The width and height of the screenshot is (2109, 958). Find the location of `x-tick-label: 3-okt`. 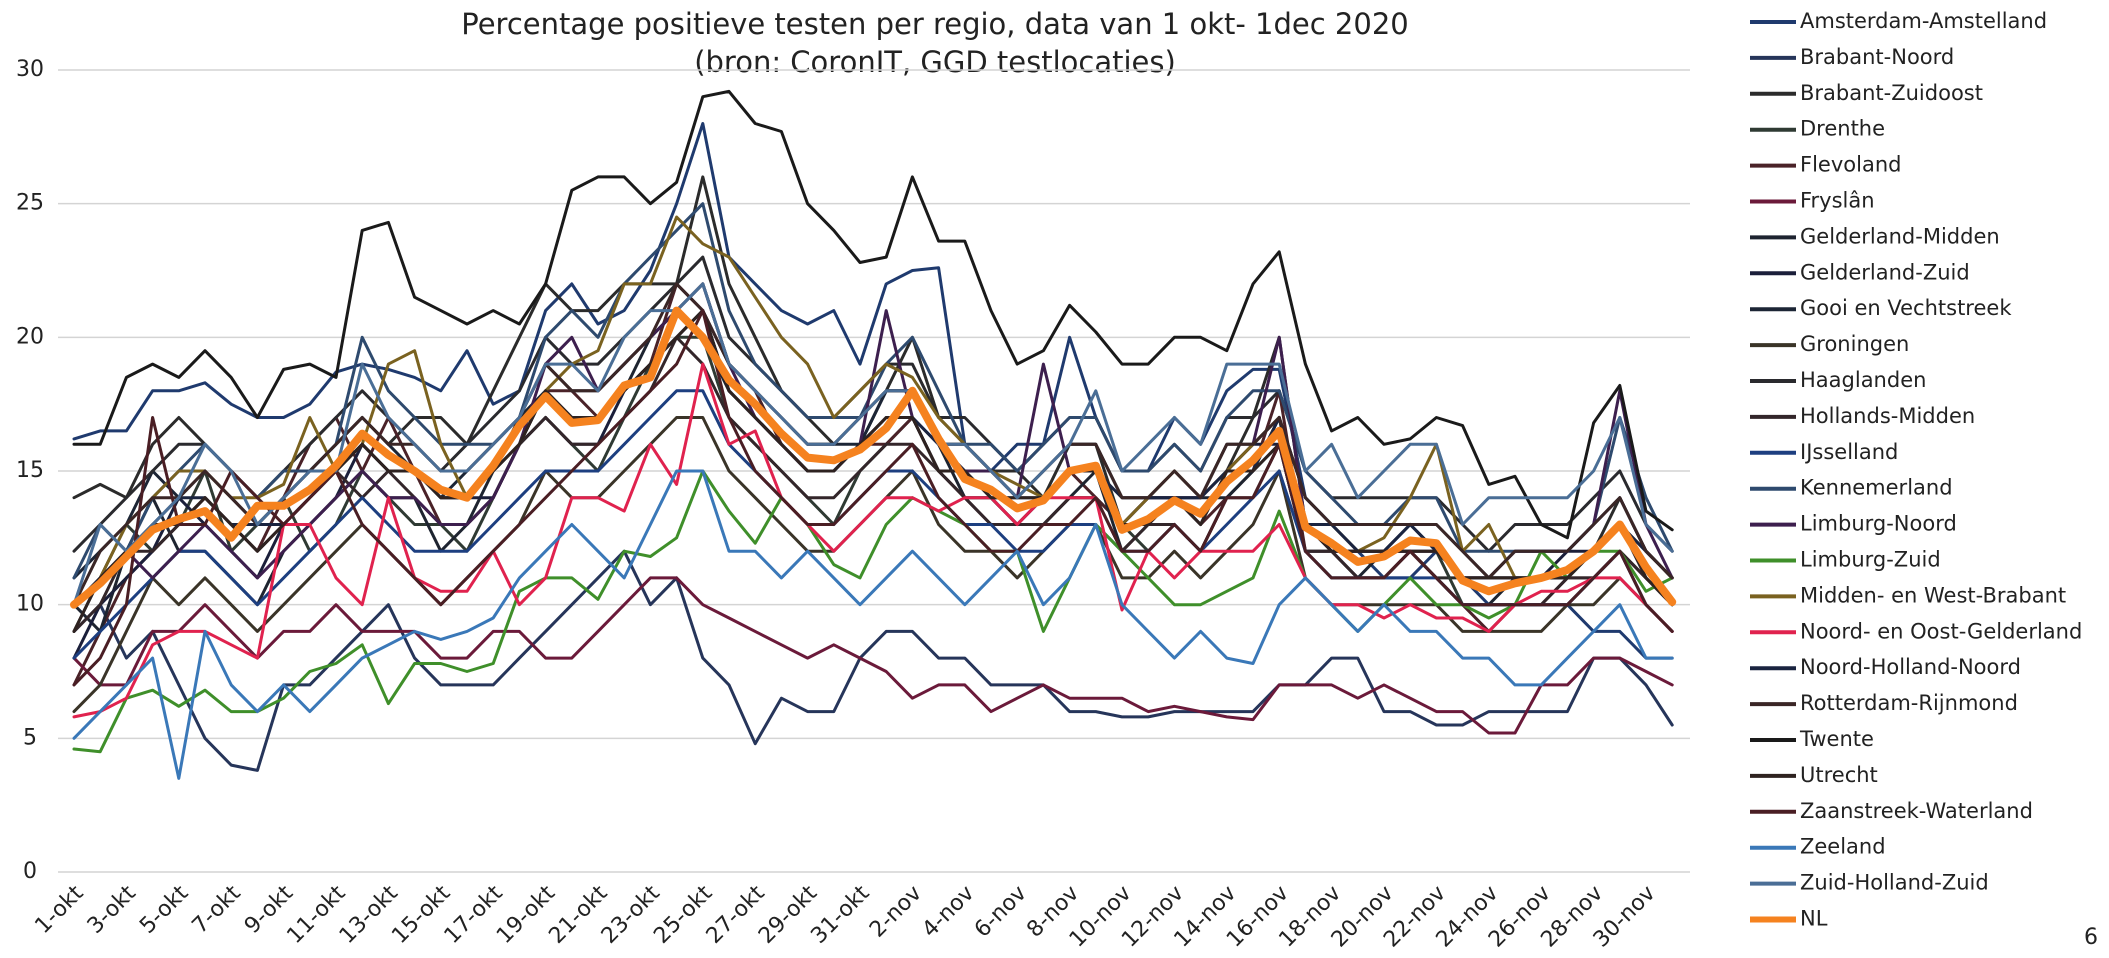

x-tick-label: 3-okt is located at coordinates (112, 910).